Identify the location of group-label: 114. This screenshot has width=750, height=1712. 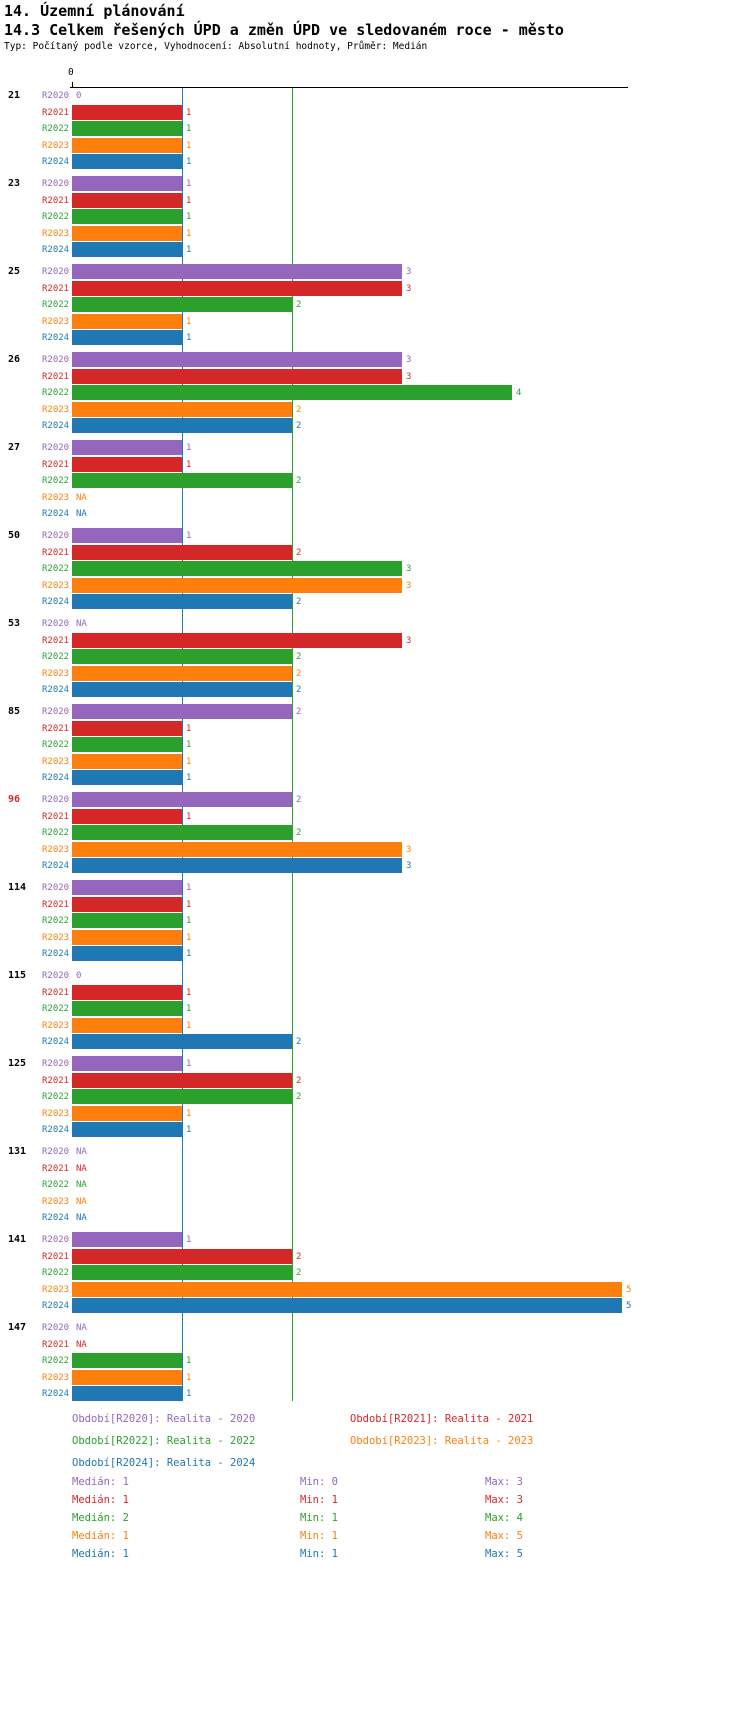
(17, 887).